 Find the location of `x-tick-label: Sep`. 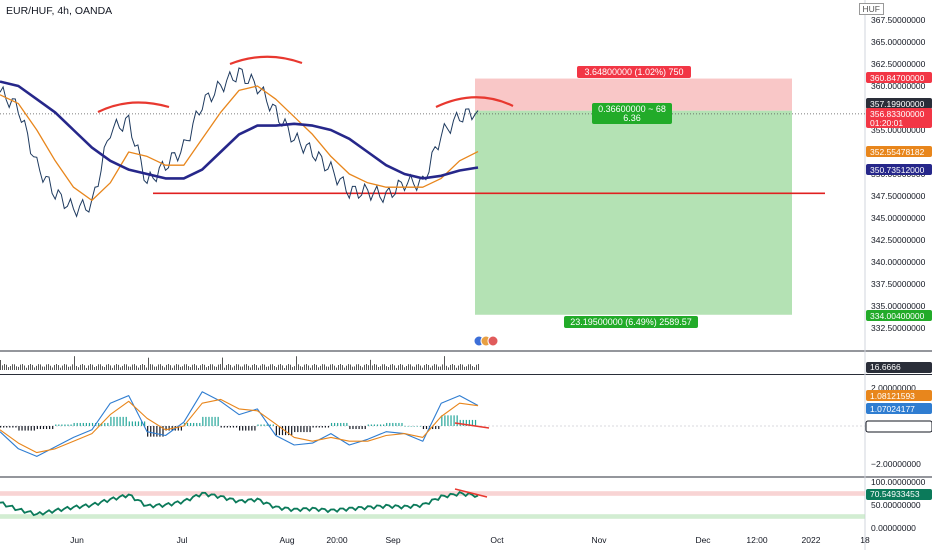

x-tick-label: Sep is located at coordinates (392, 540).